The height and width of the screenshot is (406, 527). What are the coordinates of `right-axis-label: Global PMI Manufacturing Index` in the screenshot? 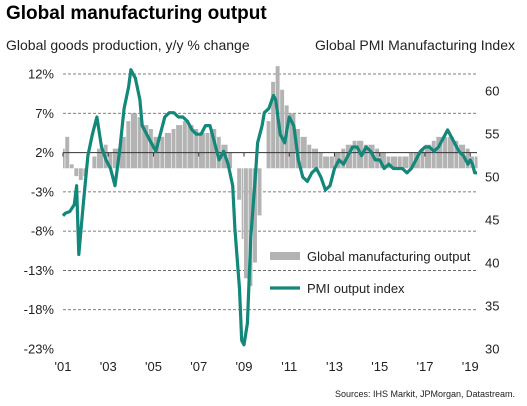 It's located at (415, 45).